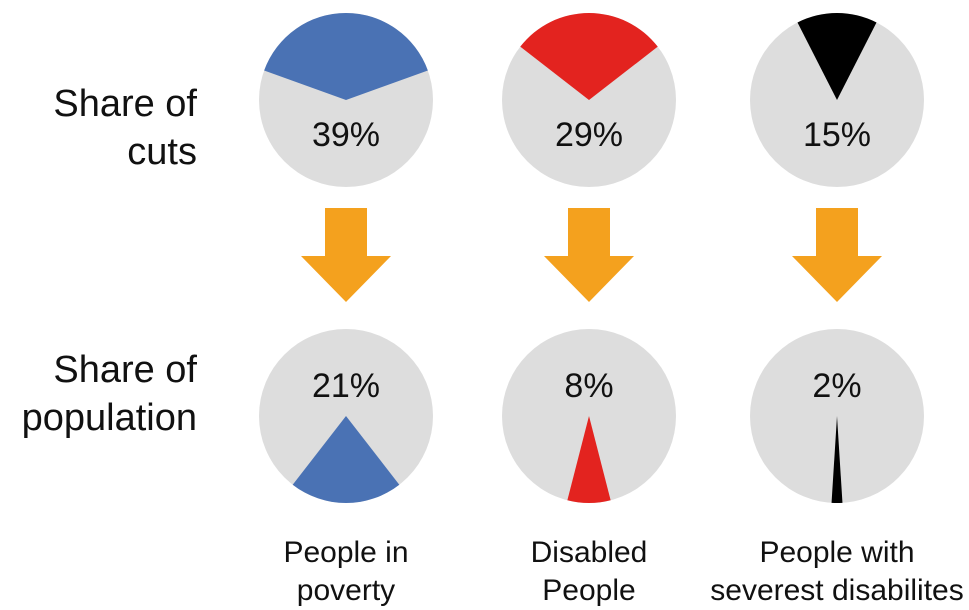 Image resolution: width=969 pixels, height=610 pixels. I want to click on pie-value-label-disabled-people-population: 8%, so click(588, 386).